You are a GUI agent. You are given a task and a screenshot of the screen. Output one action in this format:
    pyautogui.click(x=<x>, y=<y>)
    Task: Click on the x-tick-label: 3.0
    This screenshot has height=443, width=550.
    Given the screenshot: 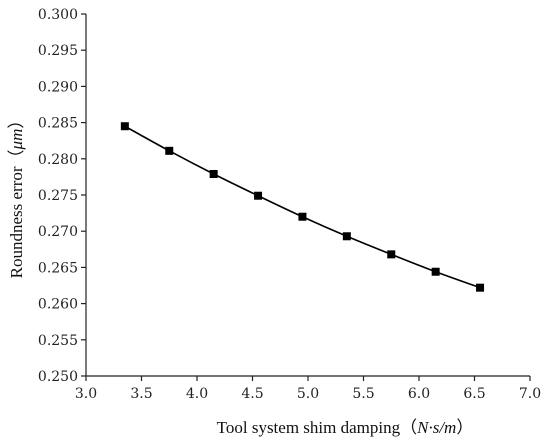 What is the action you would take?
    pyautogui.click(x=86, y=394)
    